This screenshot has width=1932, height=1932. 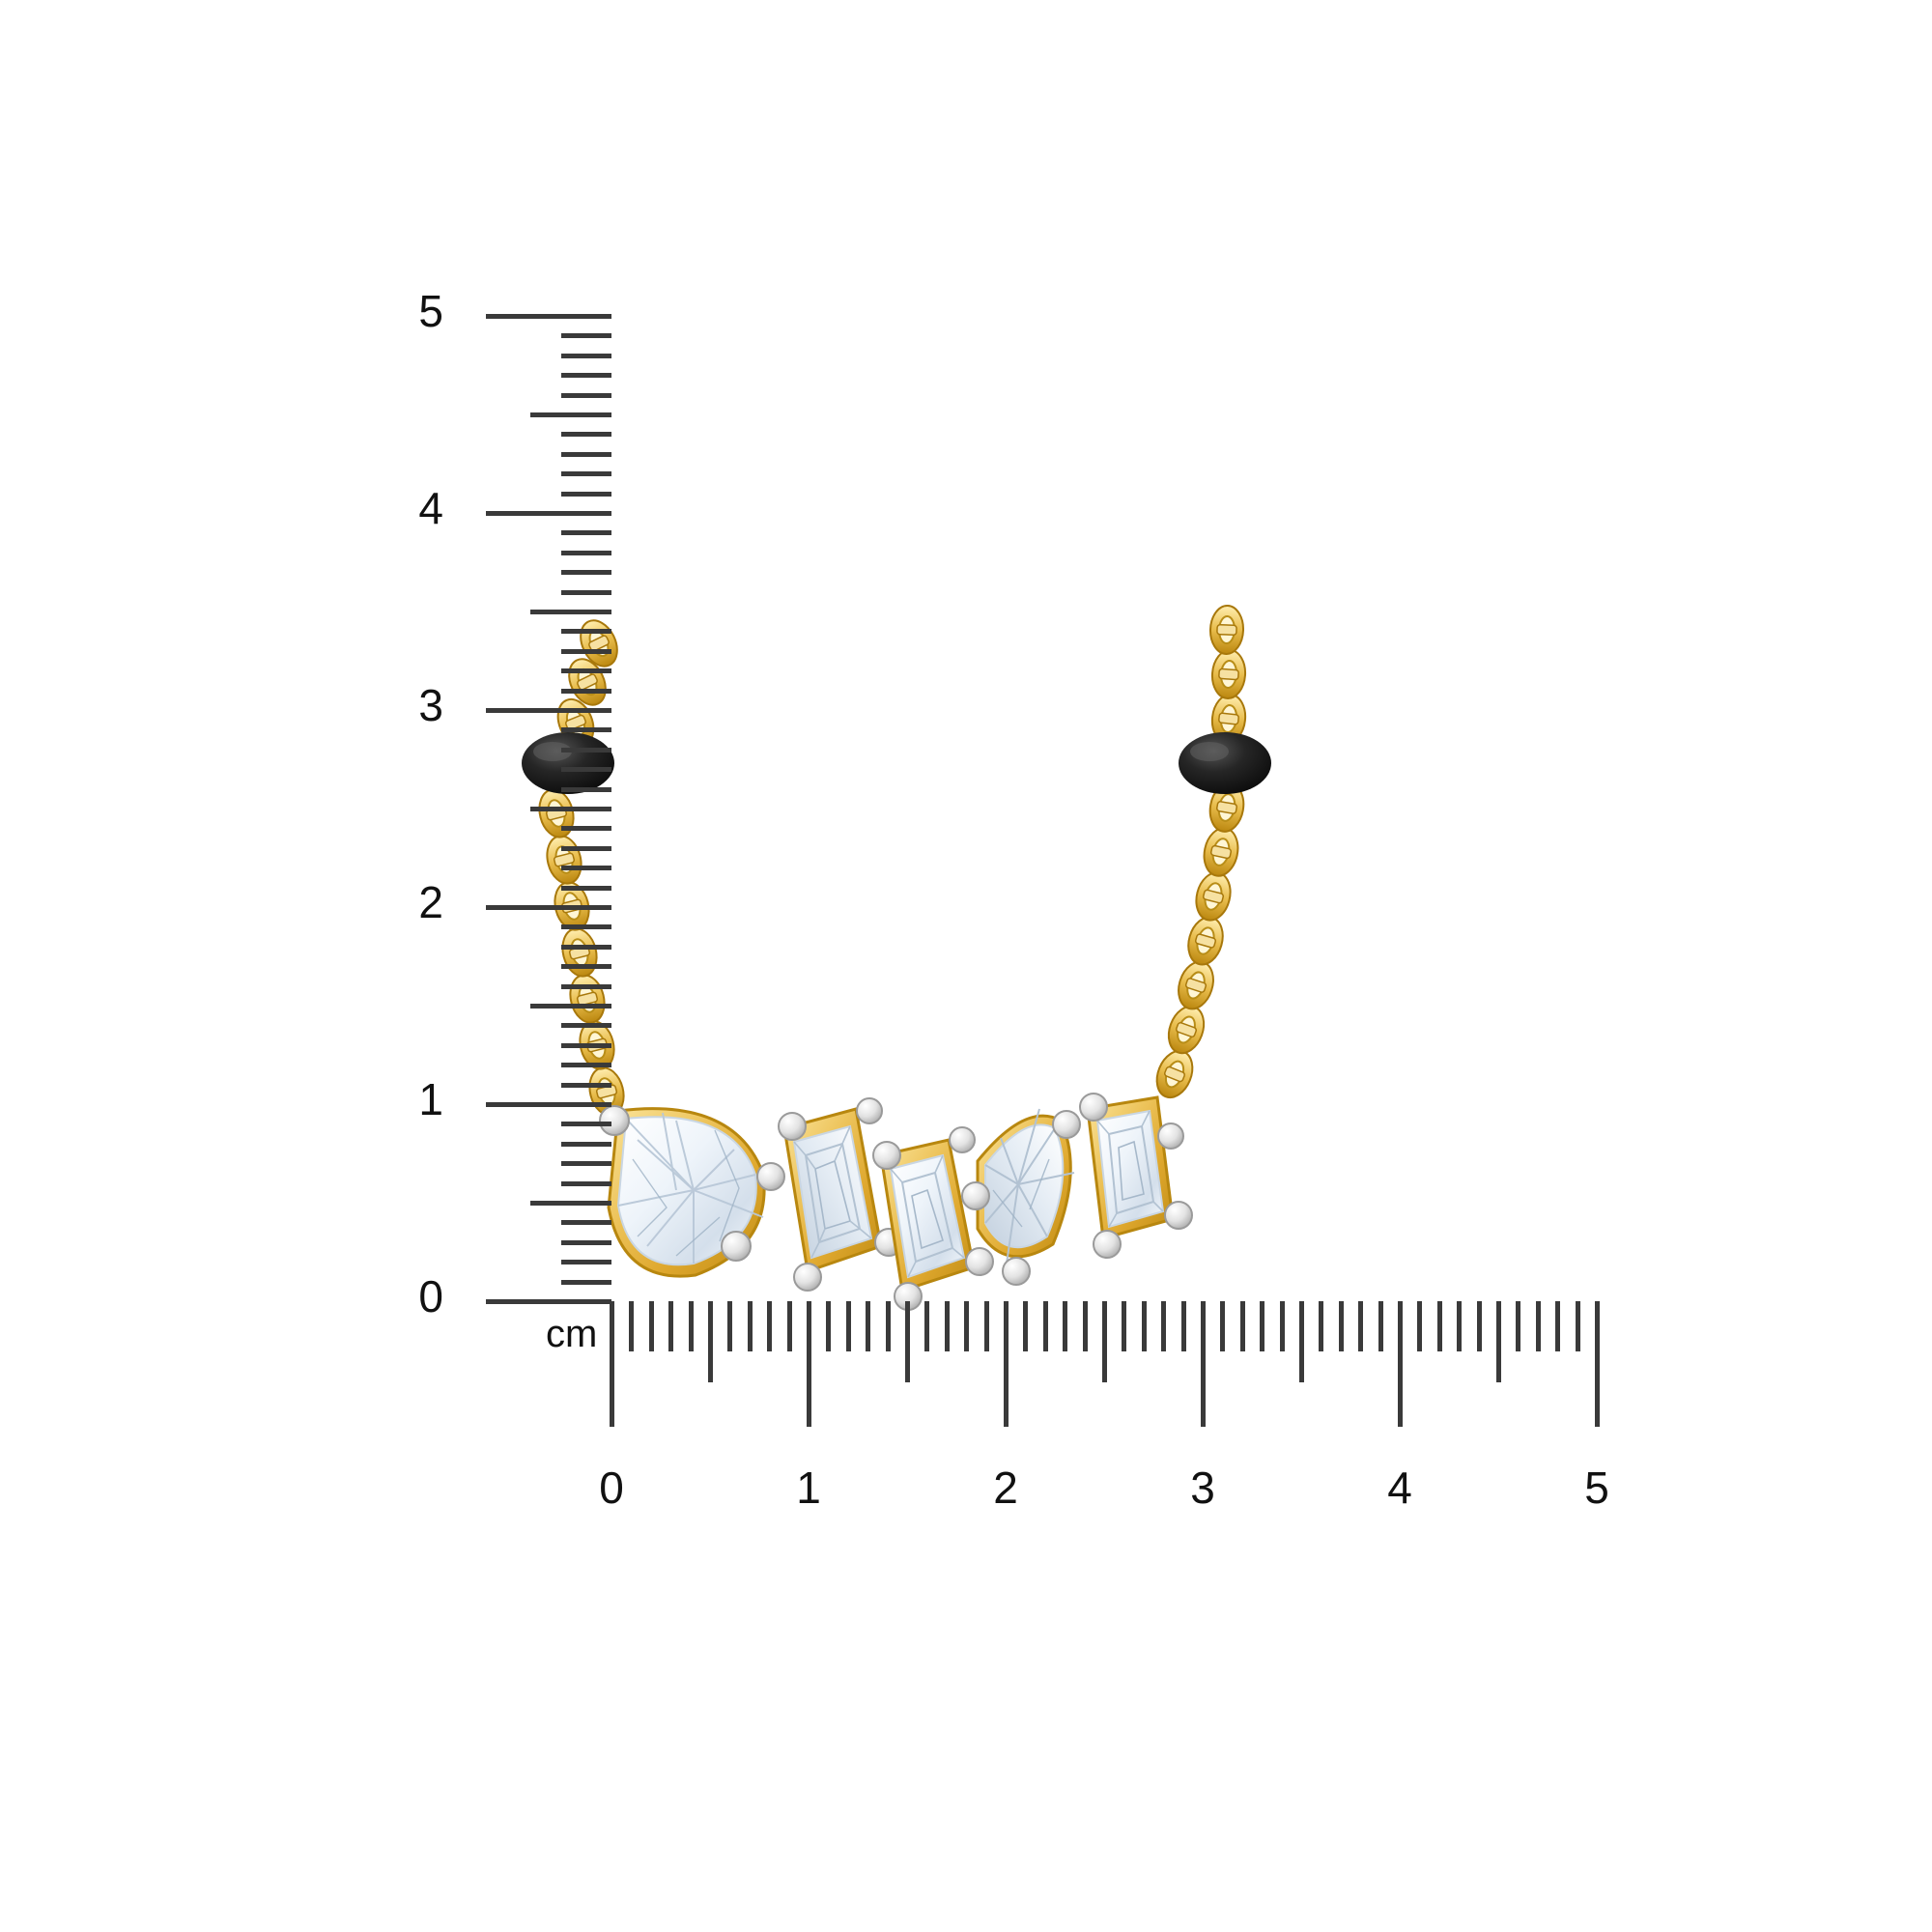 What do you see at coordinates (1399, 1488) in the screenshot?
I see `hruler-label-4: 4` at bounding box center [1399, 1488].